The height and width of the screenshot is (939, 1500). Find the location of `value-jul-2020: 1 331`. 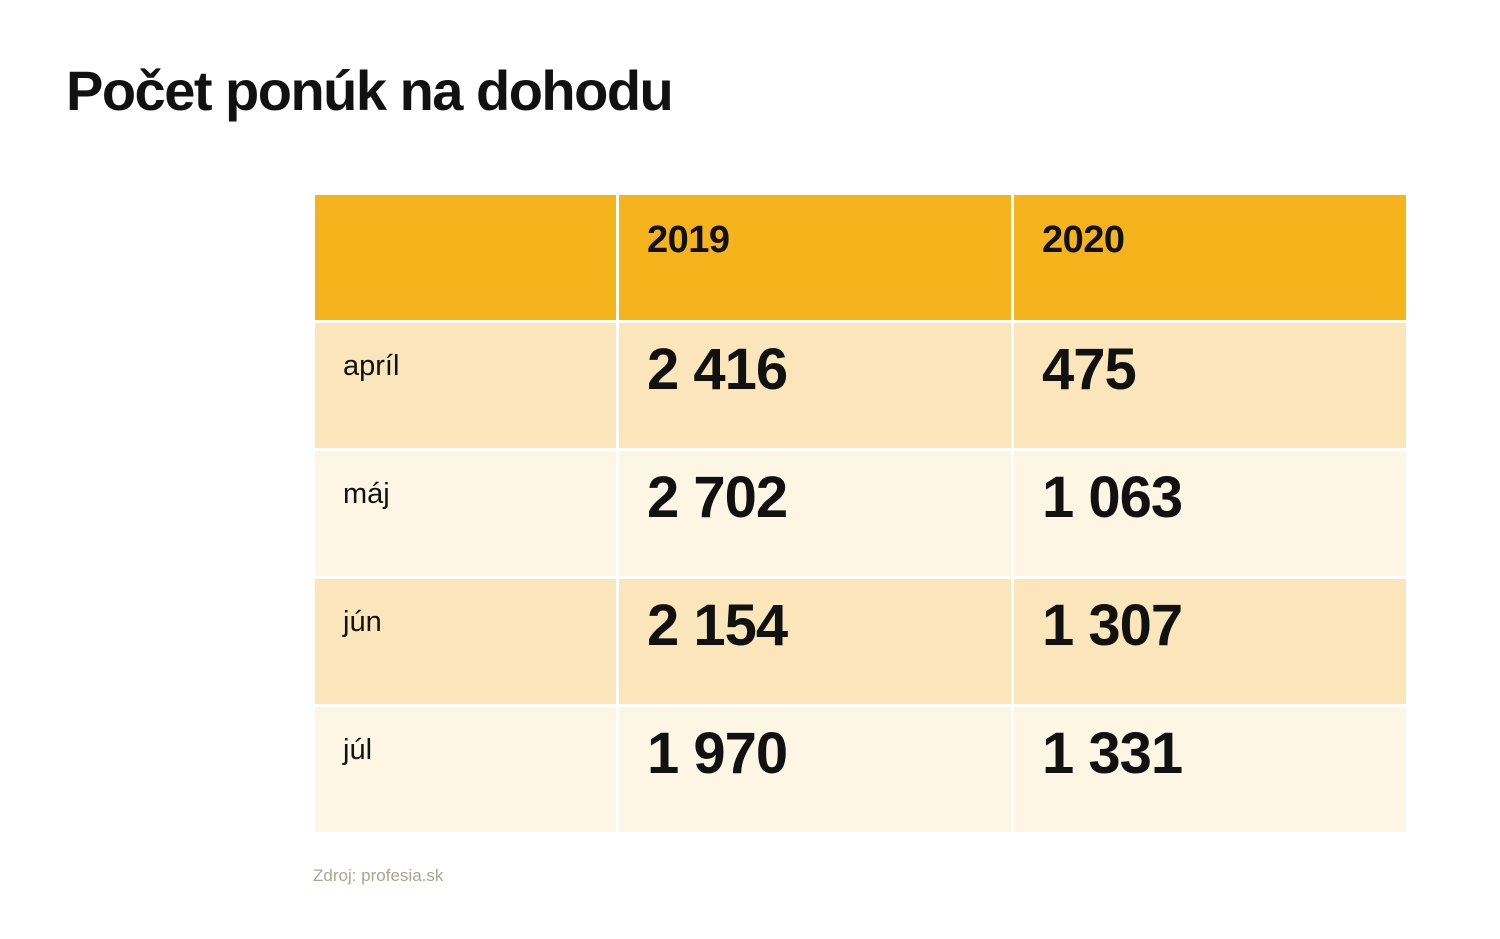

value-jul-2020: 1 331 is located at coordinates (1210, 769).